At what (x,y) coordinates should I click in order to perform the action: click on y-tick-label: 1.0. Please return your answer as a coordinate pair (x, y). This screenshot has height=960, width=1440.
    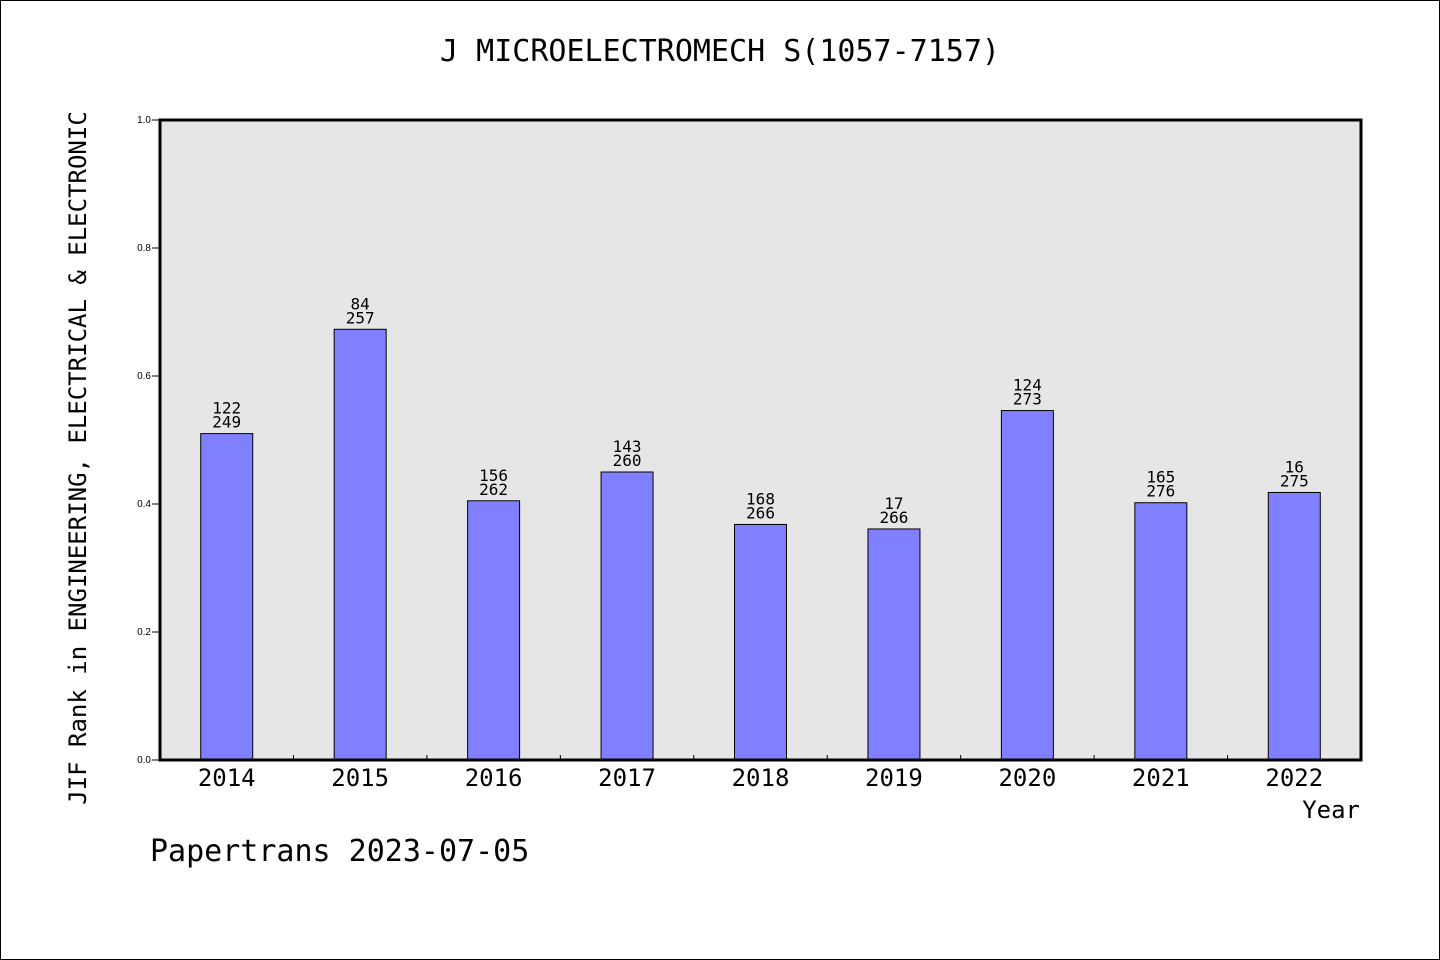
    Looking at the image, I should click on (144, 120).